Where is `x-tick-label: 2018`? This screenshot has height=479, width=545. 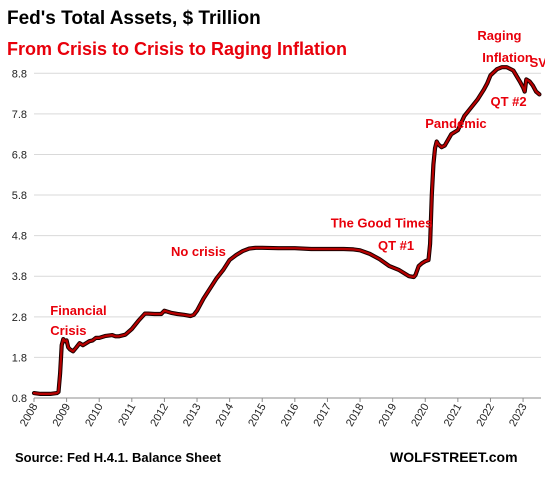 x-tick-label: 2018 is located at coordinates (355, 415).